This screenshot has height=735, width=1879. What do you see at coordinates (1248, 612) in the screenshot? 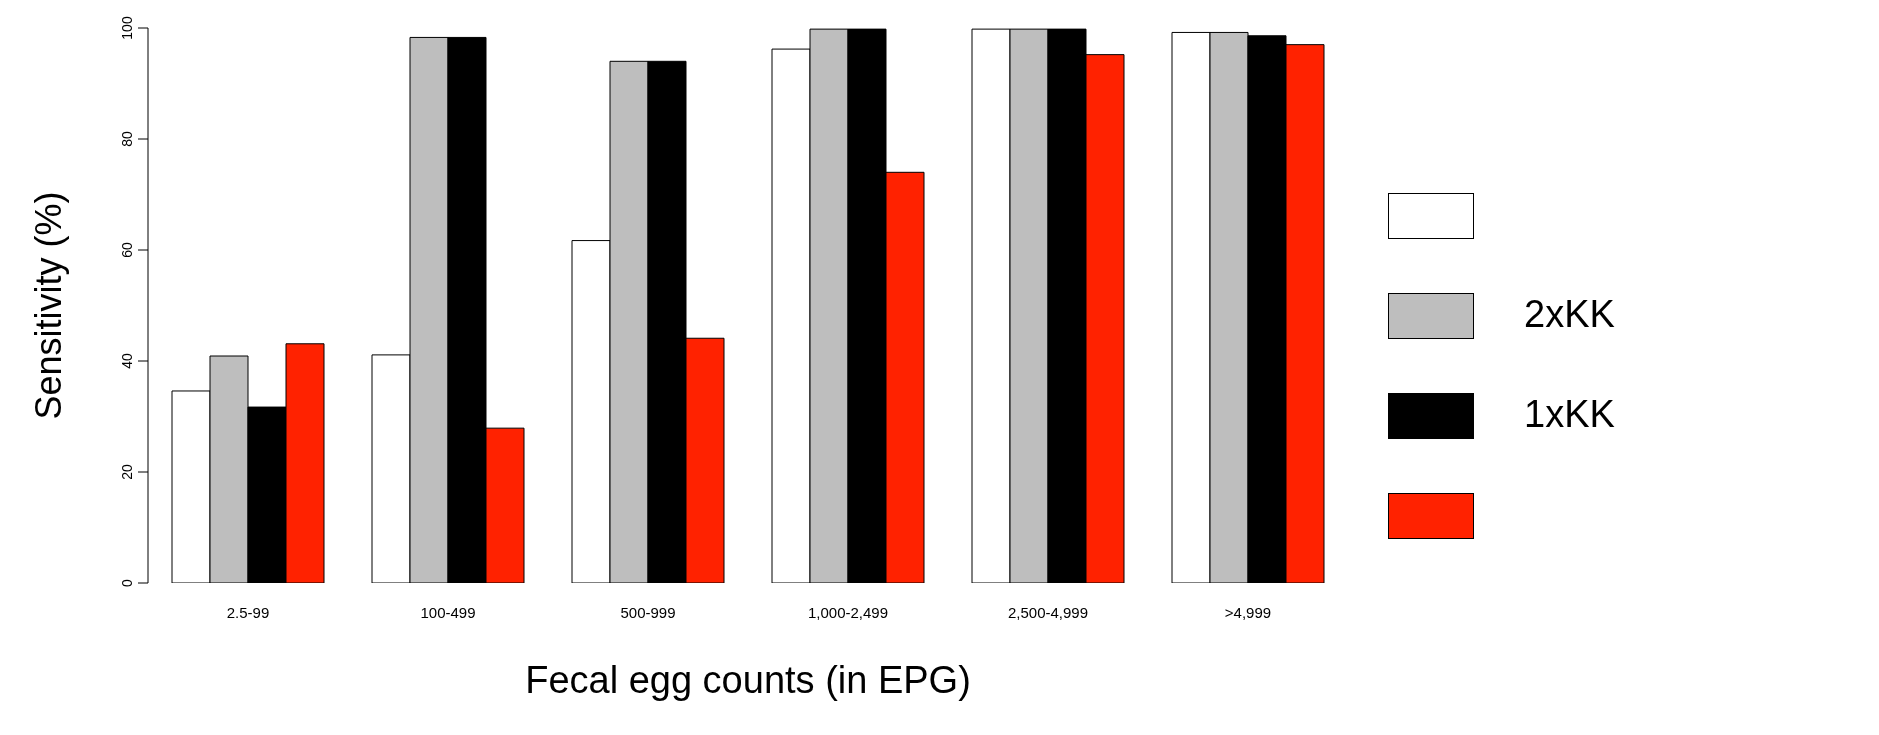
I see `x-tick-label: >4,999` at bounding box center [1248, 612].